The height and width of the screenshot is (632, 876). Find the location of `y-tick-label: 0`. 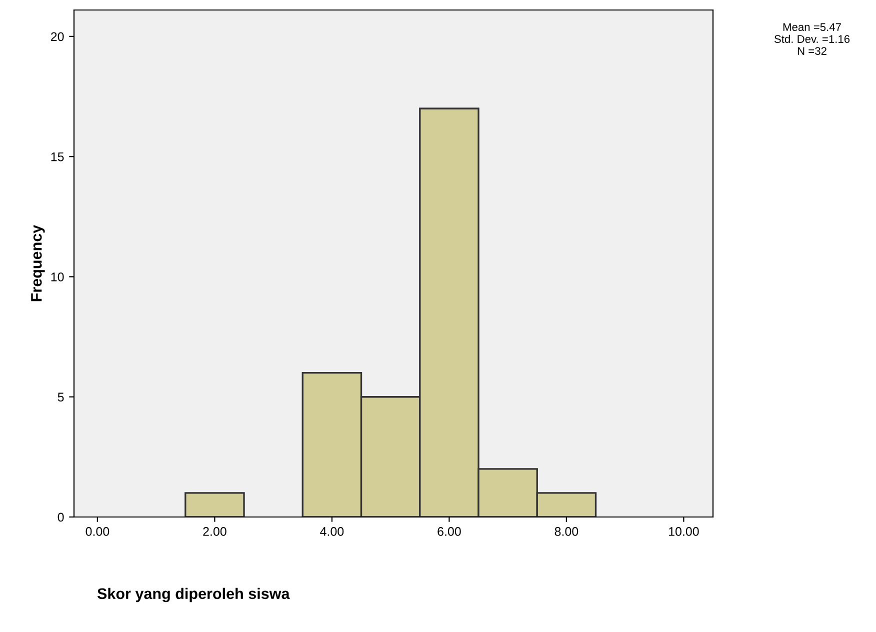

y-tick-label: 0 is located at coordinates (61, 517).